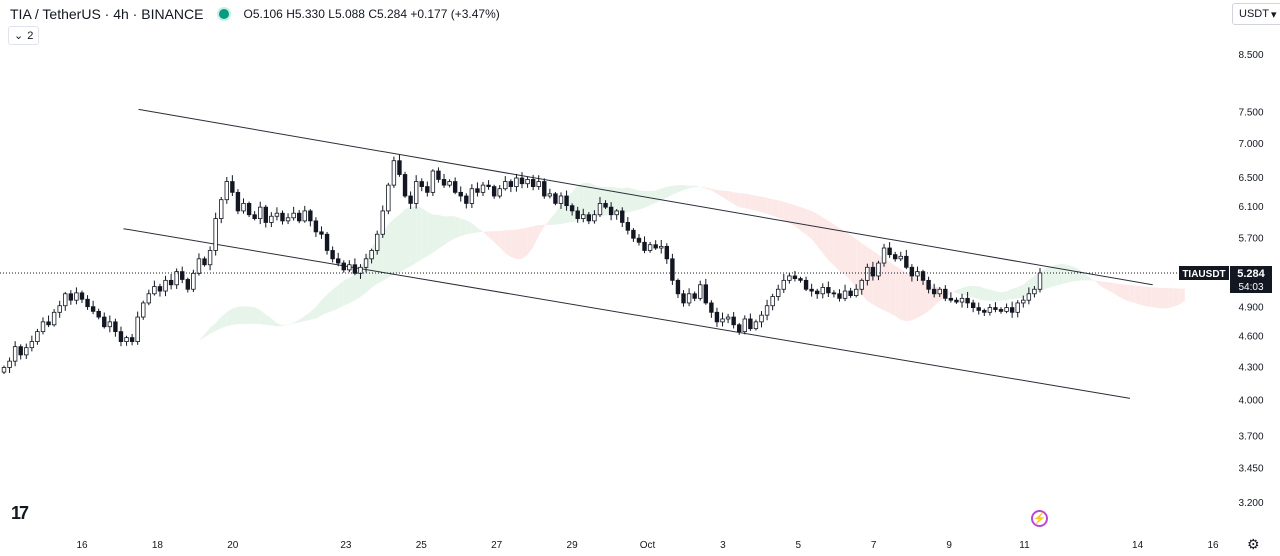  Describe the element at coordinates (1250, 503) in the screenshot. I see `y-tick-label: 3.200` at that location.